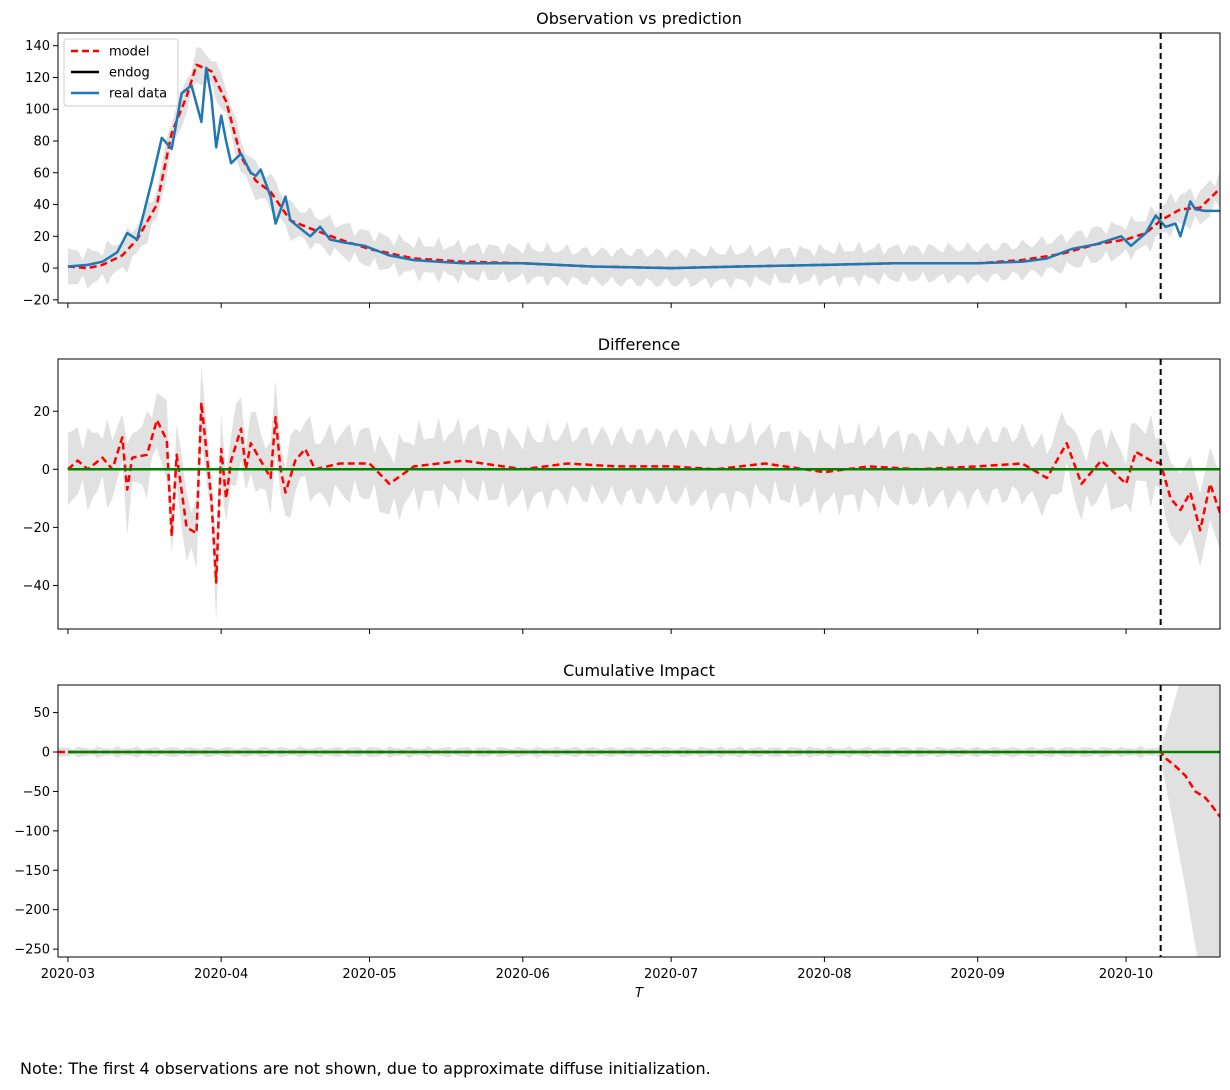 This screenshot has height=1090, width=1230. I want to click on y-tick-label: 100, so click(37, 110).